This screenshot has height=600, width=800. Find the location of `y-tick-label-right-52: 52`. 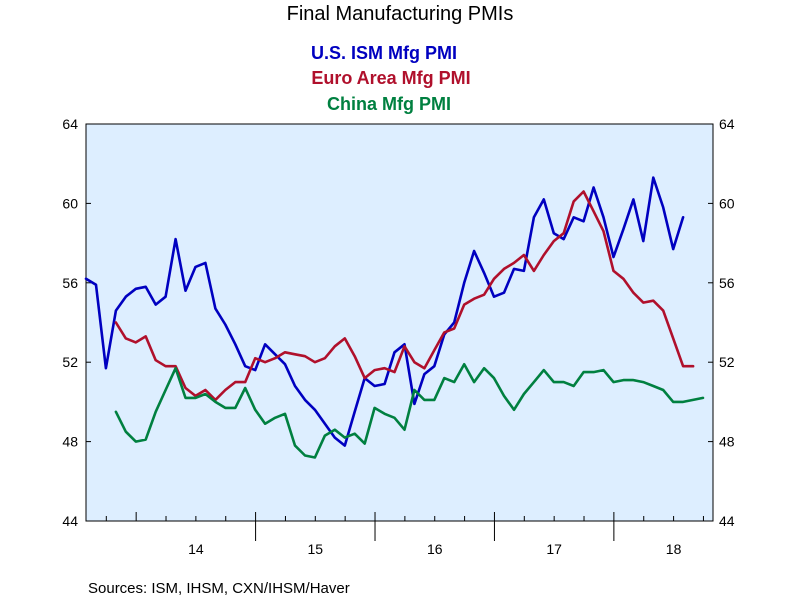

y-tick-label-right-52: 52 is located at coordinates (727, 362).